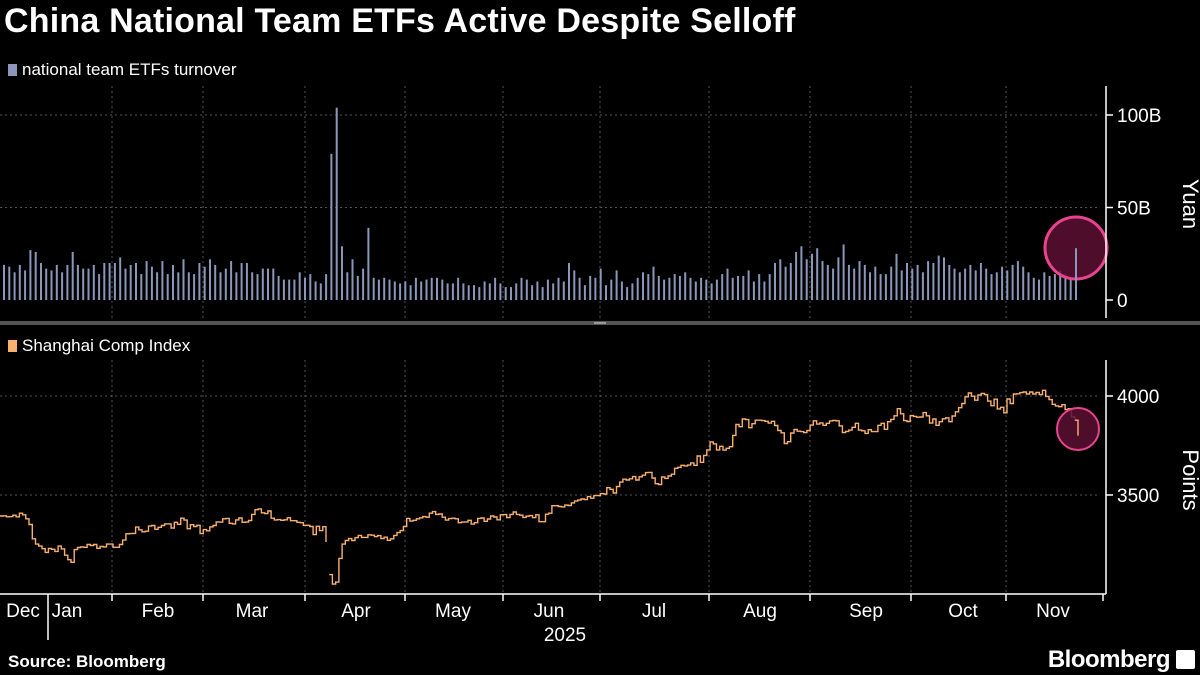  What do you see at coordinates (129, 69) in the screenshot?
I see `legend-label-turnover: national team ETFs turnover` at bounding box center [129, 69].